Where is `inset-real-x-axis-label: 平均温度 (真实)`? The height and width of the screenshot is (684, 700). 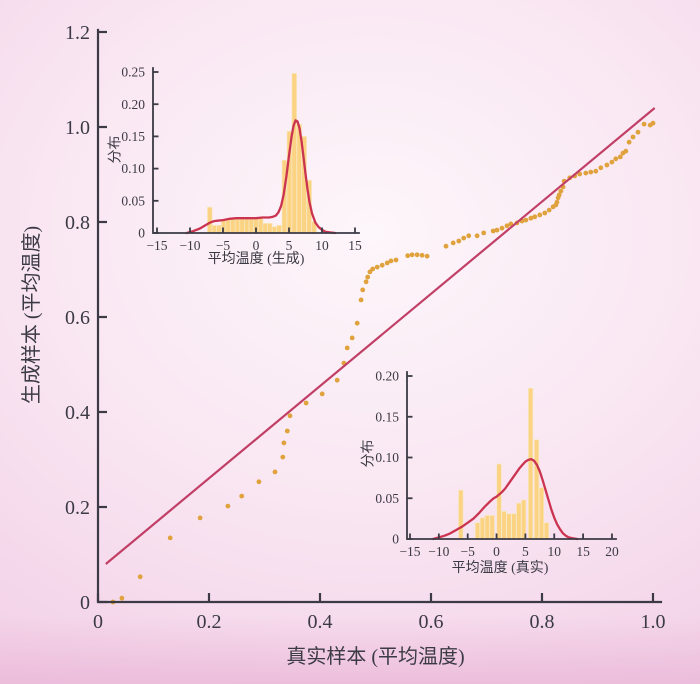 inset-real-x-axis-label: 平均温度 (真实) is located at coordinates (500, 568).